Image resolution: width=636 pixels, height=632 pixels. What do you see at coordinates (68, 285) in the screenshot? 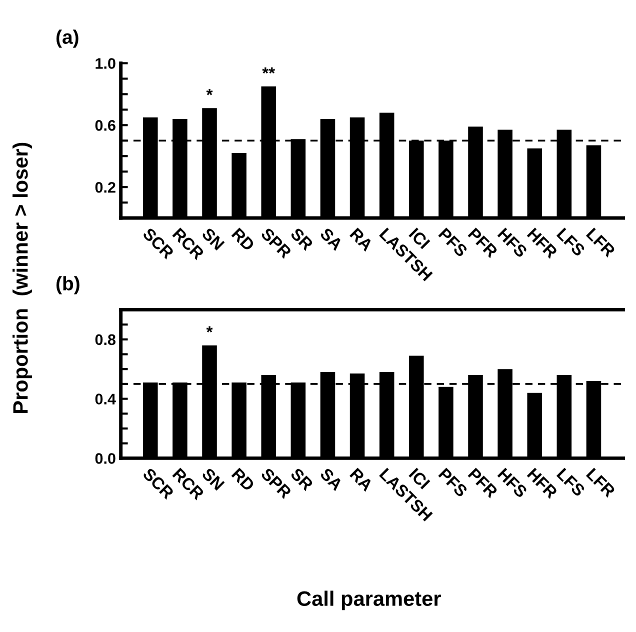
I see `chart-title: (b)` at bounding box center [68, 285].